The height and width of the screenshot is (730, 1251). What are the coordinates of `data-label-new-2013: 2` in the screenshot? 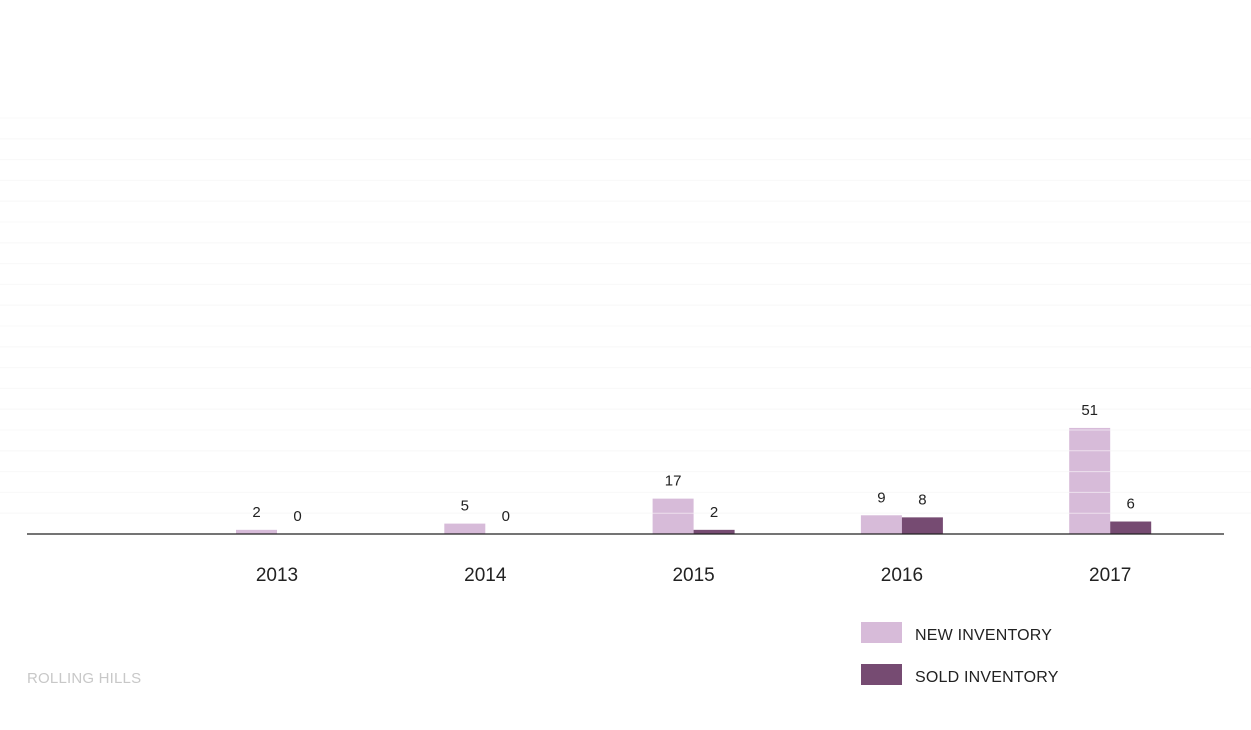 It's located at (256, 512).